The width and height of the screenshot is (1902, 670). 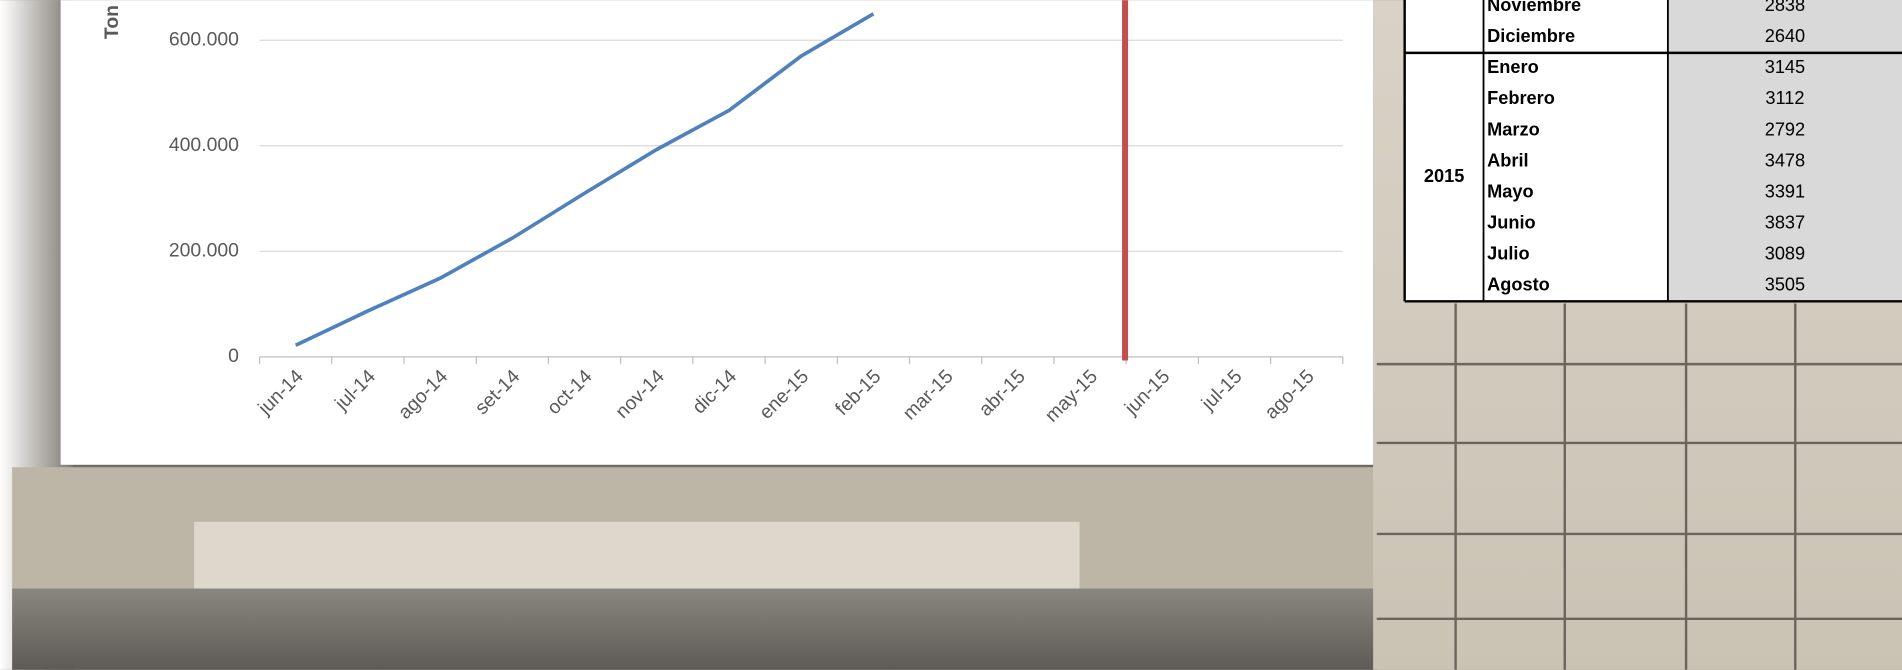 I want to click on y-tick-label: 0, so click(x=233, y=356).